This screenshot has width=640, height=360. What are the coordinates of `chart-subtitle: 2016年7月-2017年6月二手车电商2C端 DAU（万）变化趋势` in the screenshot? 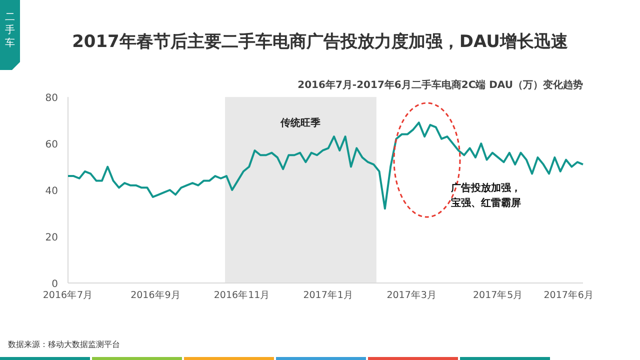 It's located at (440, 85).